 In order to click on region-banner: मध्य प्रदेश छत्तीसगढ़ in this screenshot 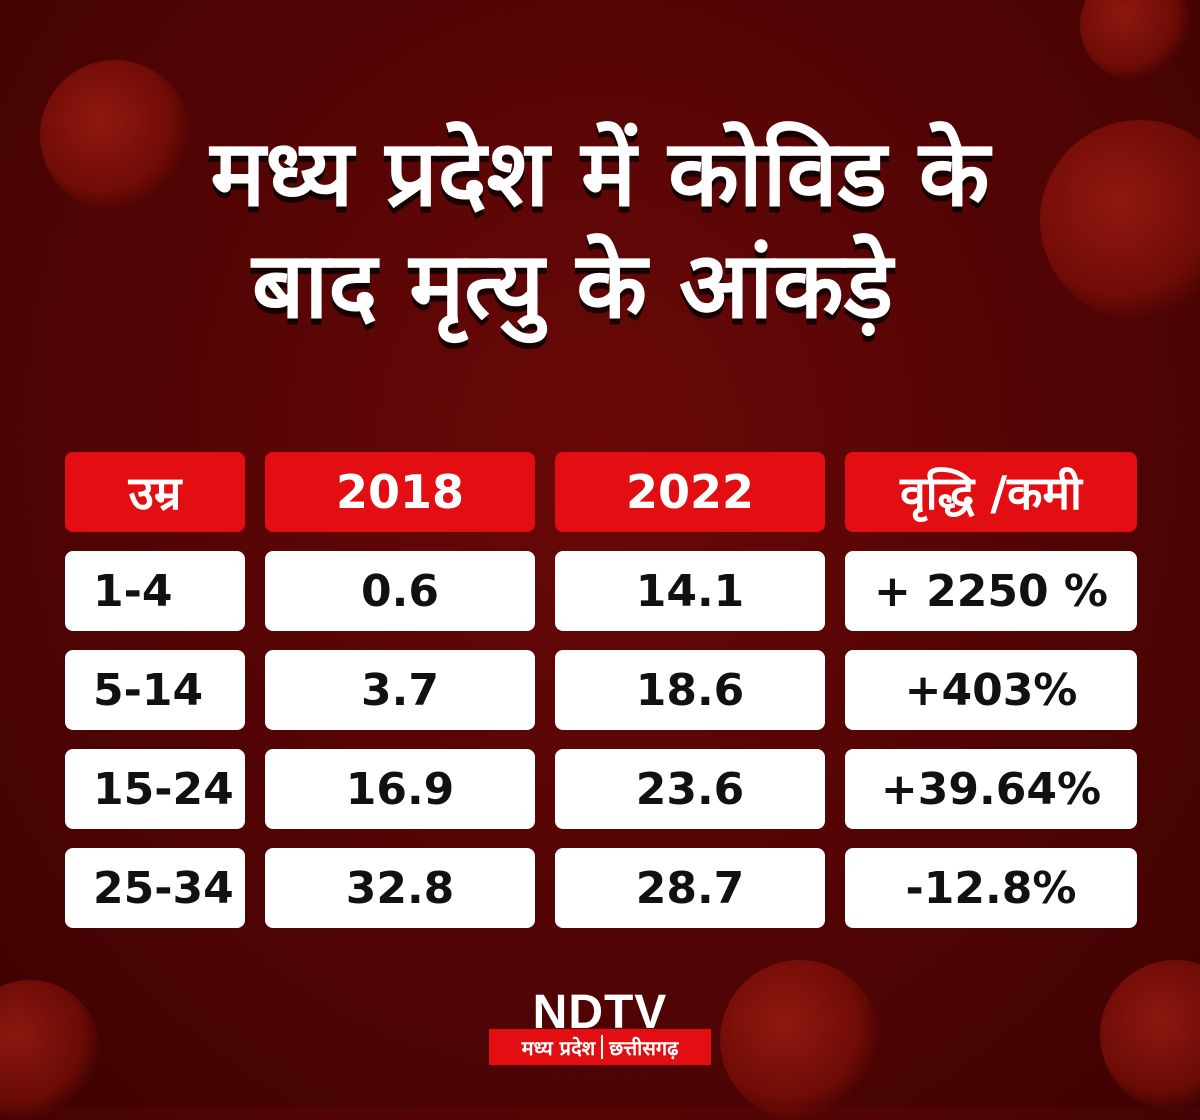, I will do `click(600, 1047)`.